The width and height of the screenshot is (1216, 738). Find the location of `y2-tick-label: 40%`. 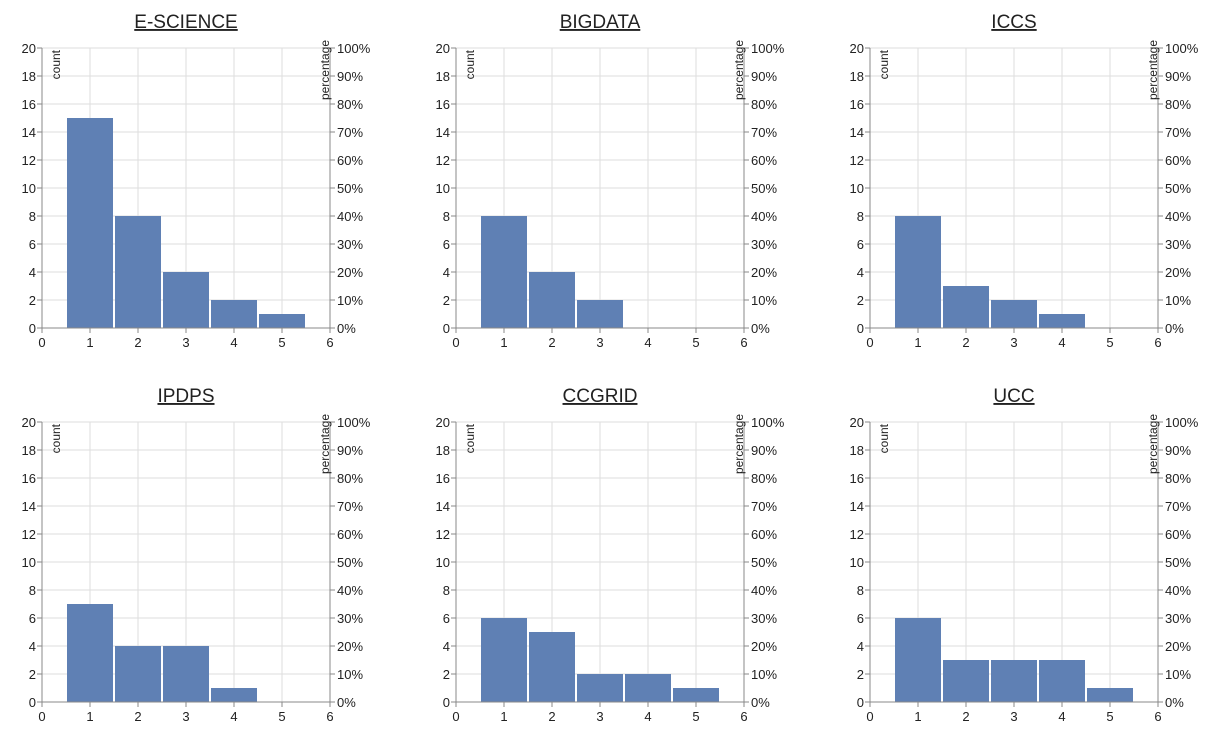

y2-tick-label: 40% is located at coordinates (1178, 590).